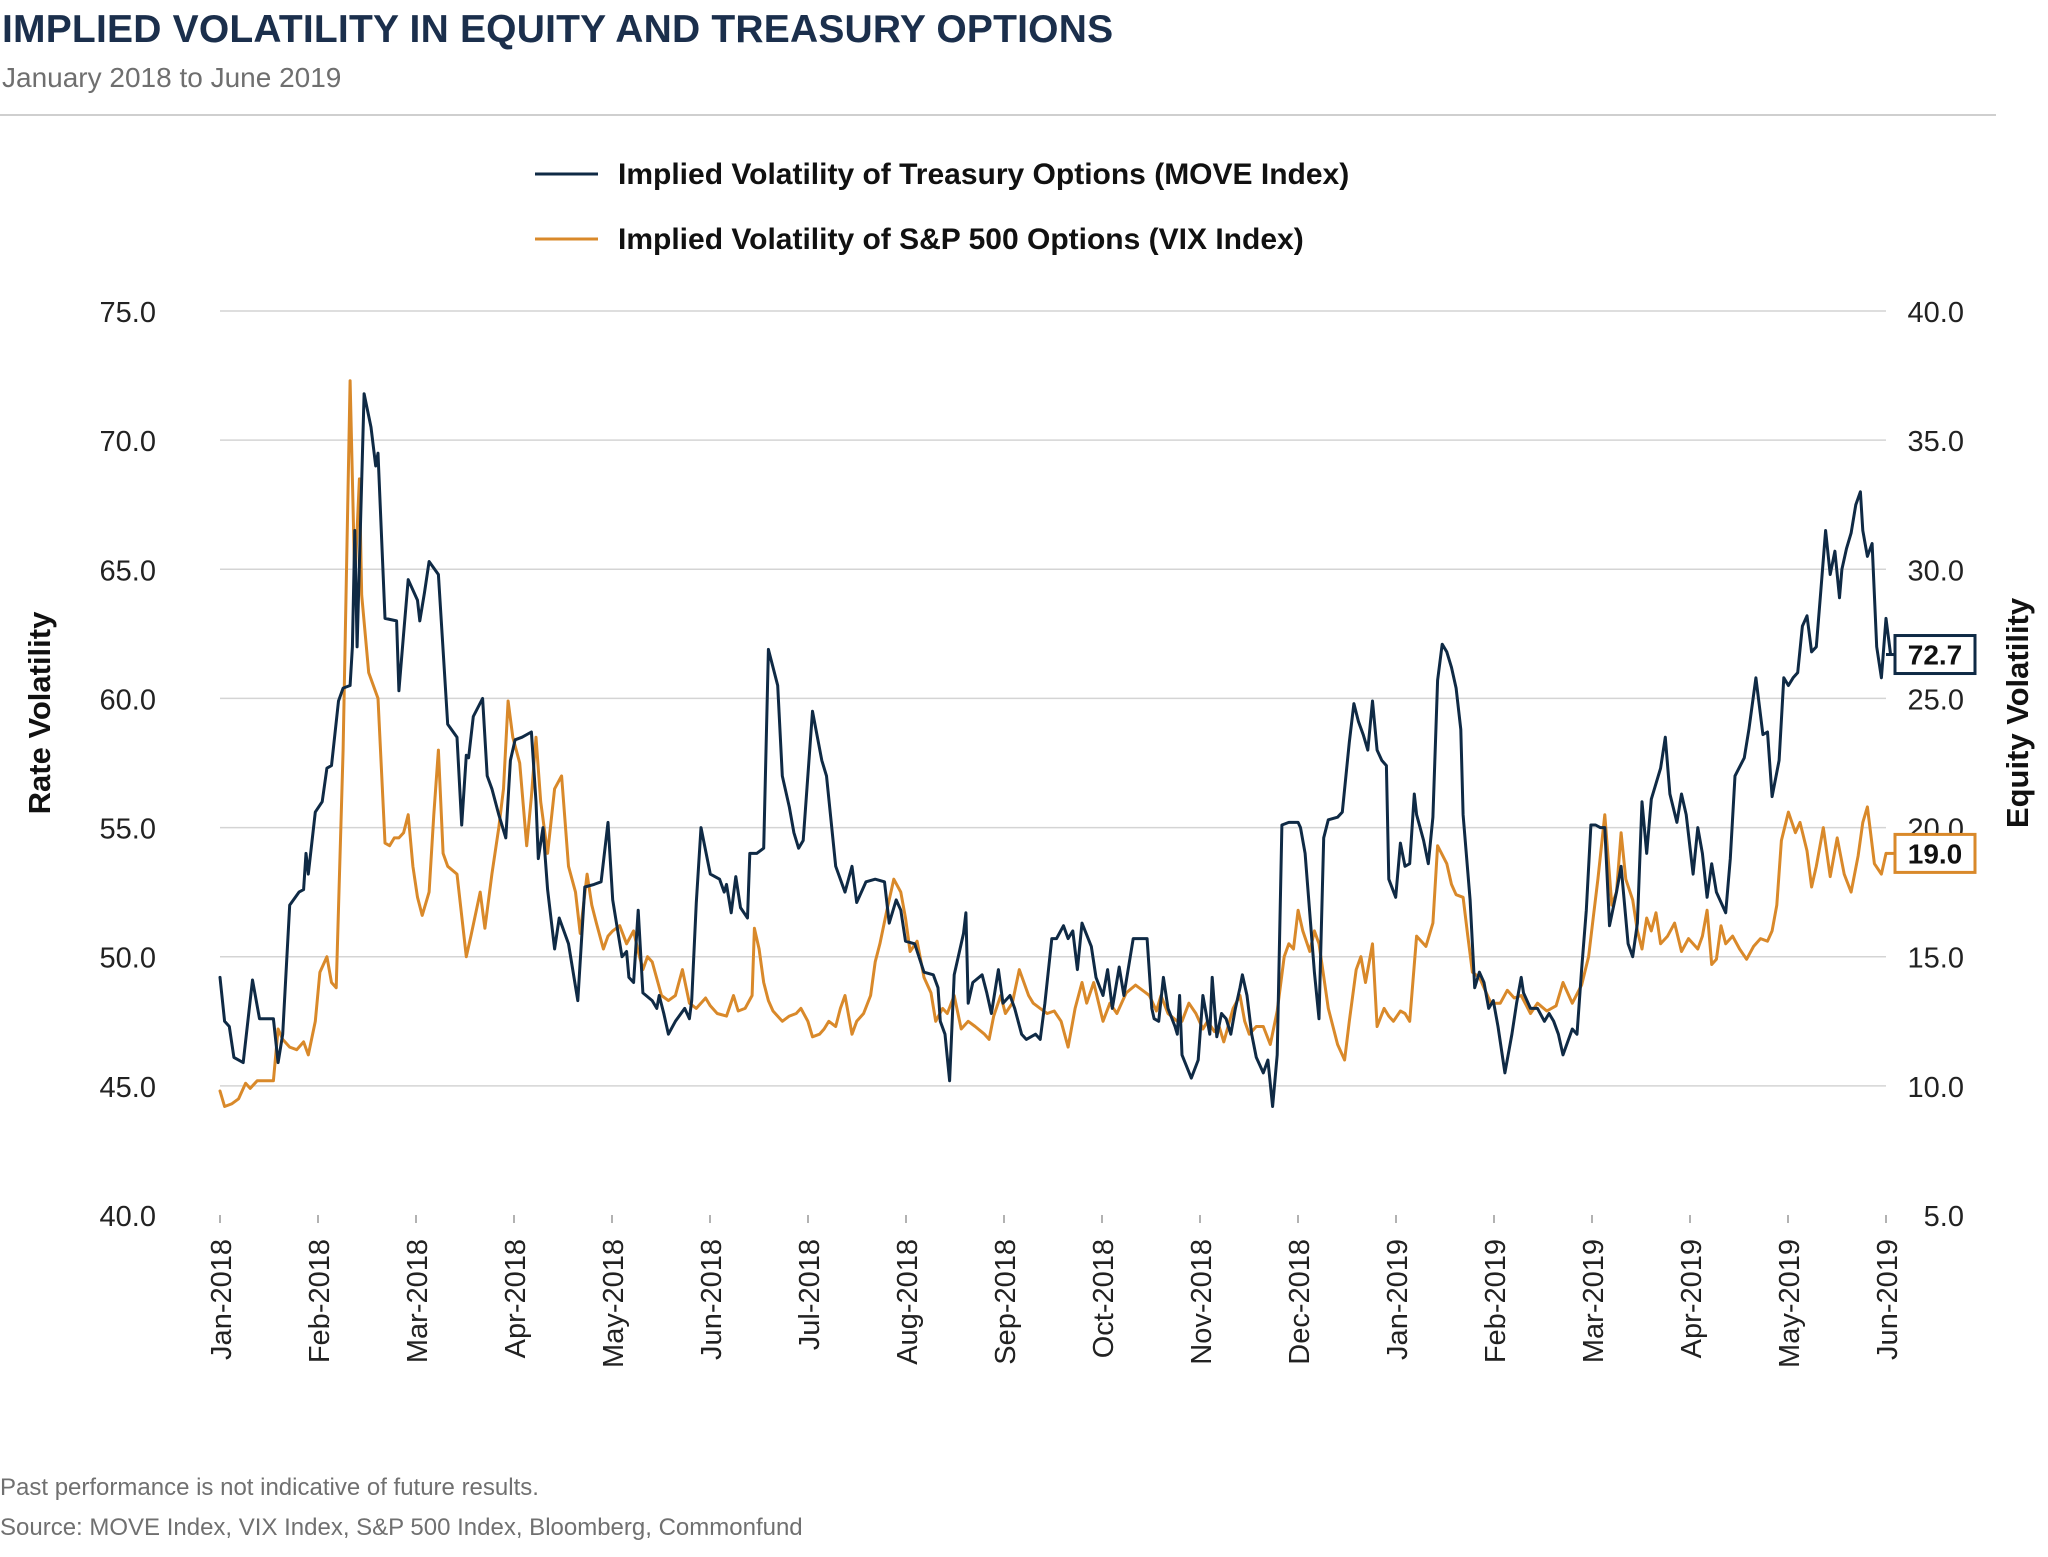 This screenshot has height=1557, width=2048. Describe the element at coordinates (516, 1298) in the screenshot. I see `x-tick-label: Apr-2018` at that location.